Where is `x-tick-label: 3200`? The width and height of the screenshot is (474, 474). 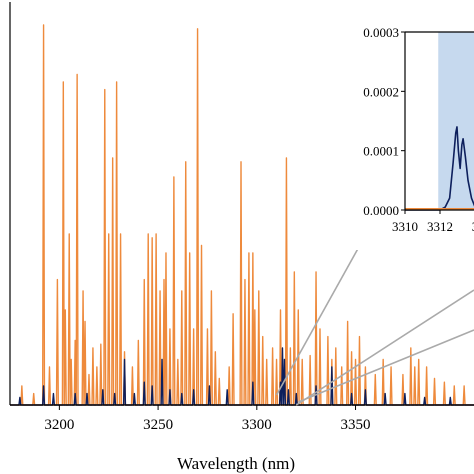 x-tick-label: 3200 is located at coordinates (59, 425).